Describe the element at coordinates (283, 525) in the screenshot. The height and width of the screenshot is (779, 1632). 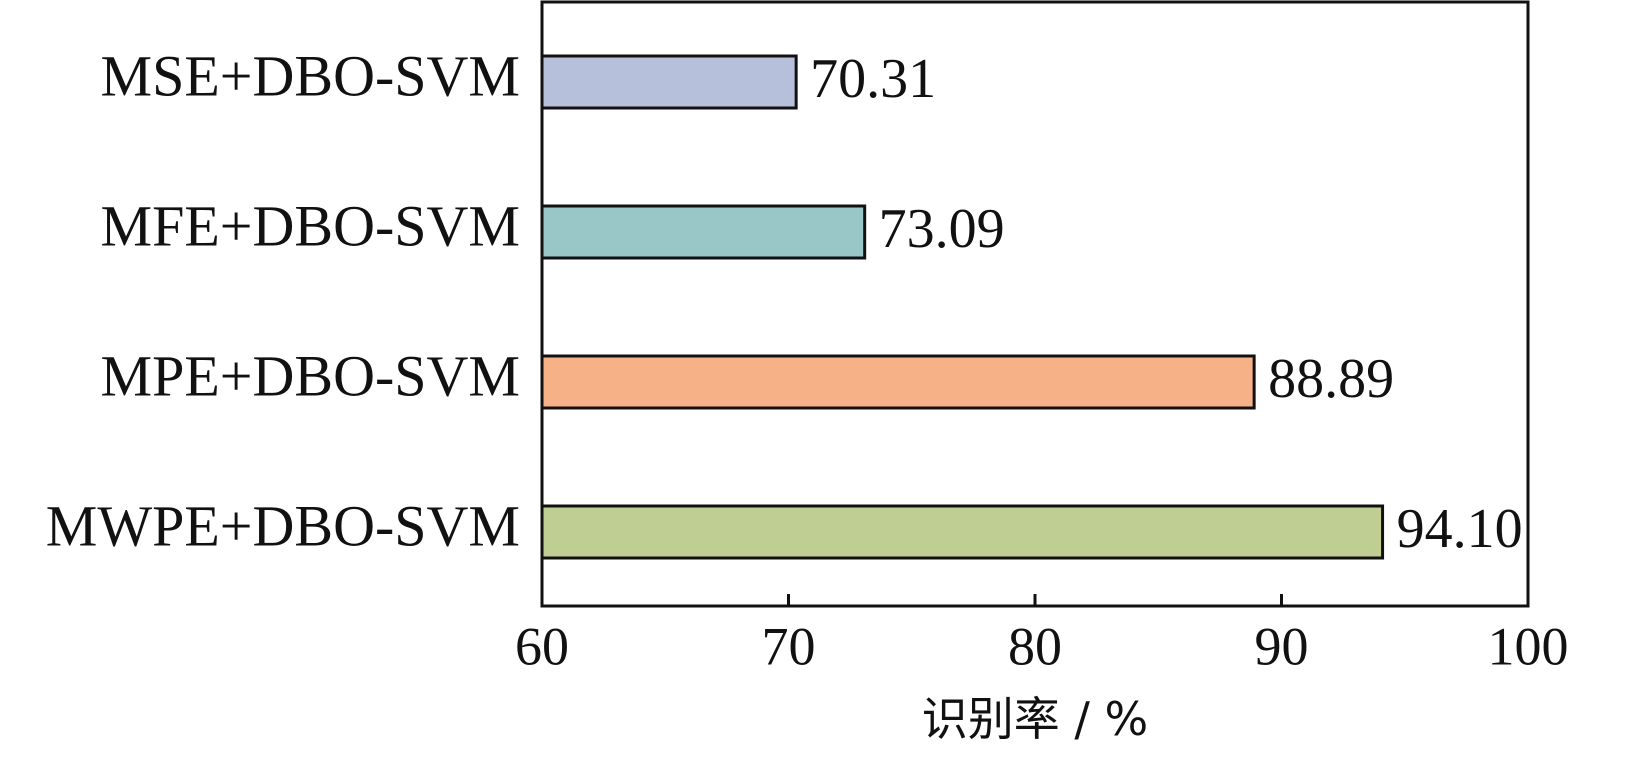
I see `category-label: MWPE+DBO-SVM` at that location.